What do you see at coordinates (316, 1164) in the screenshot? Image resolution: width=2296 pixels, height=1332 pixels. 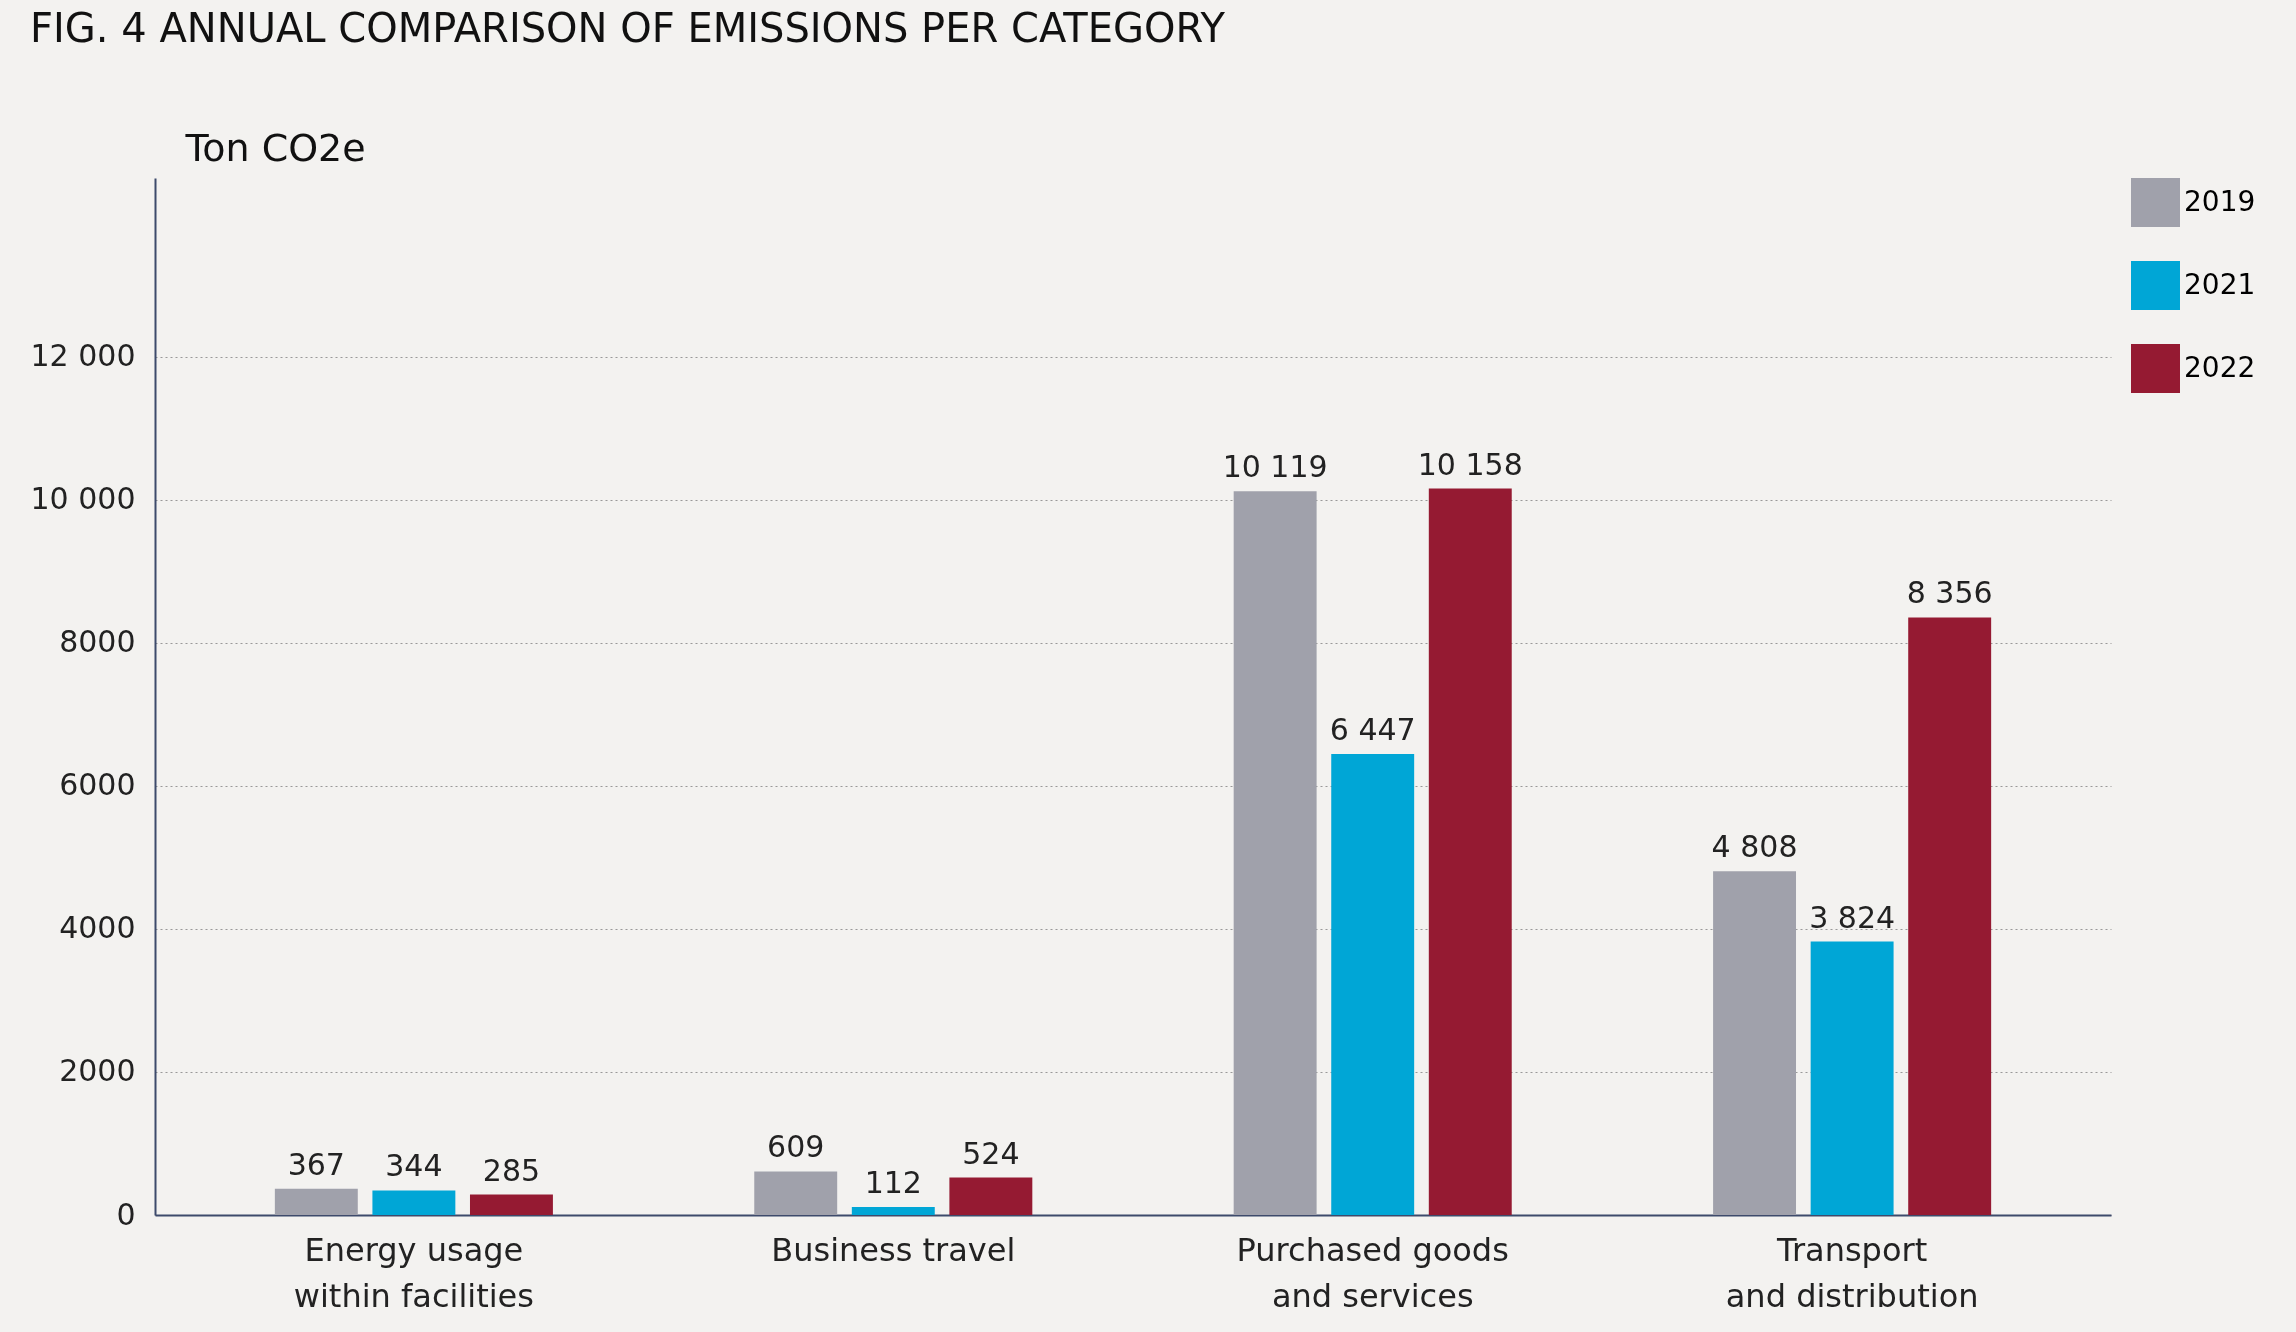 I see `data-label: 367` at bounding box center [316, 1164].